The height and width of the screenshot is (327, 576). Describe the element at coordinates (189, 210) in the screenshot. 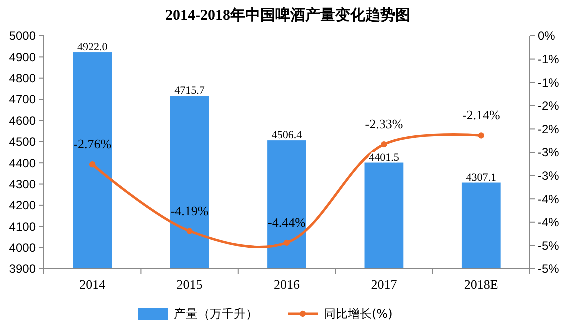

I see `data-label: -4.19%` at that location.